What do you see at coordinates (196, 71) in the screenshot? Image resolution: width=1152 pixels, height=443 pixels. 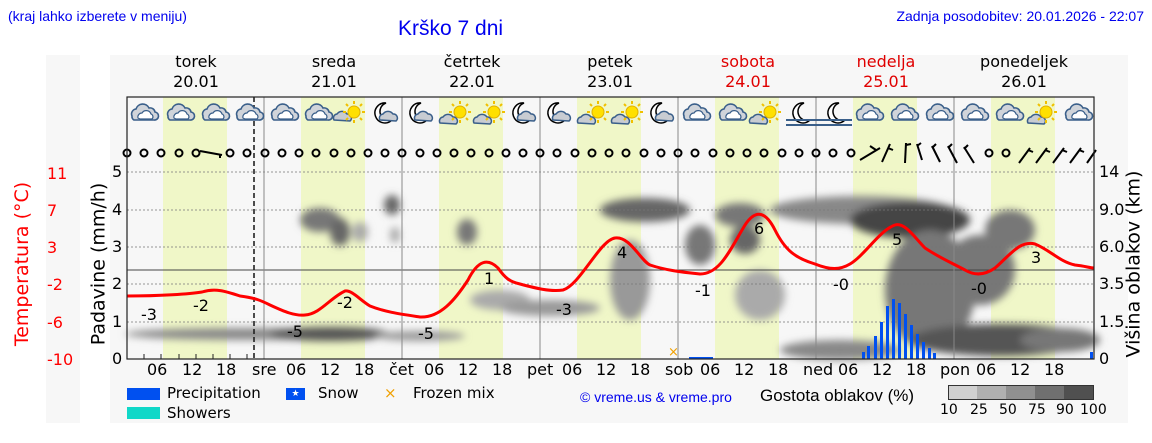 I see `day-header: torek 20.01` at bounding box center [196, 71].